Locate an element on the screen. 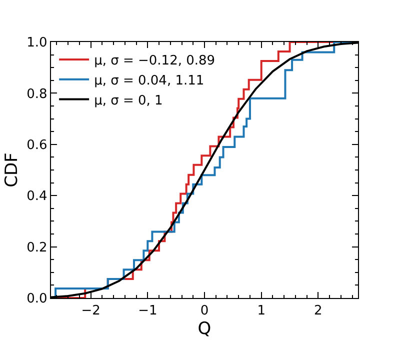  y-axis-title: CDF is located at coordinates (12, 170).